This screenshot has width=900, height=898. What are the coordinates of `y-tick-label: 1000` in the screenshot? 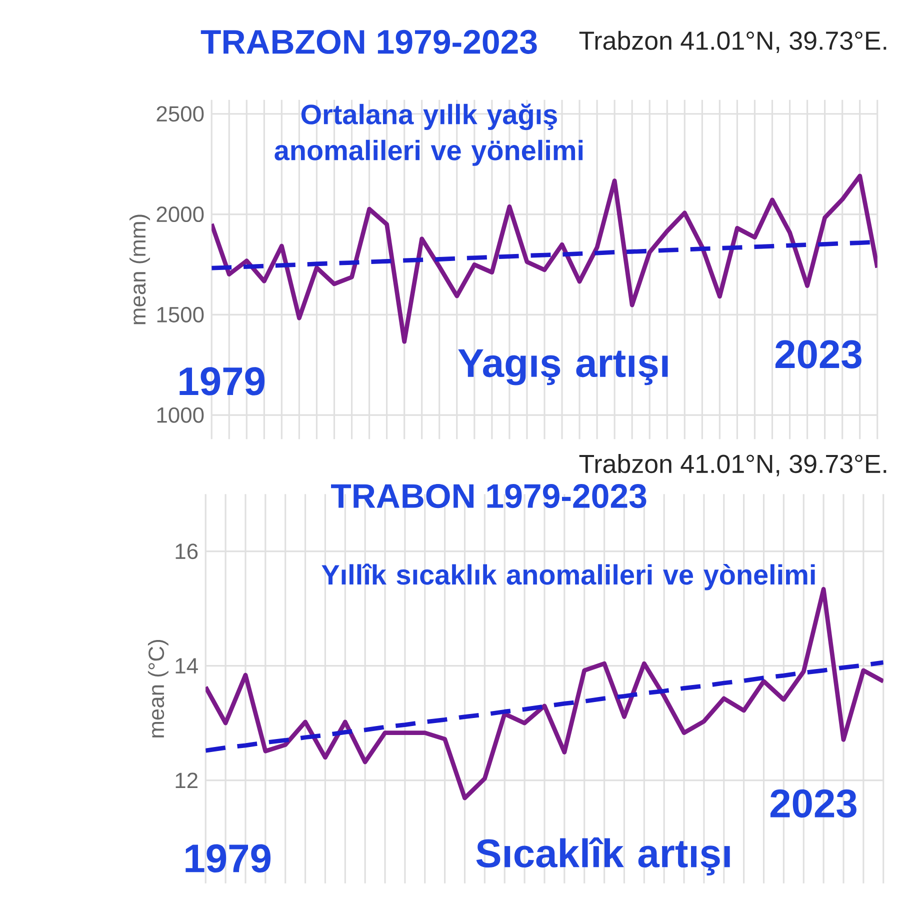 It's located at (180, 415).